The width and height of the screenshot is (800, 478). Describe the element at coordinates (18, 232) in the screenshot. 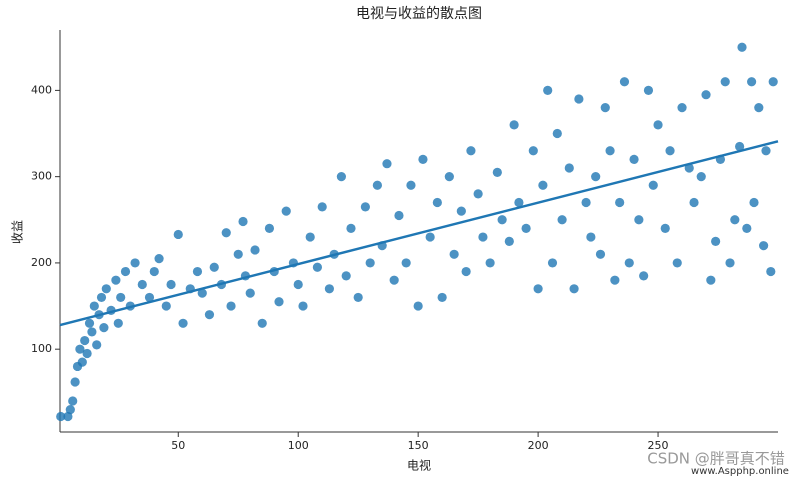

I see `y-axis-label: 收益` at that location.